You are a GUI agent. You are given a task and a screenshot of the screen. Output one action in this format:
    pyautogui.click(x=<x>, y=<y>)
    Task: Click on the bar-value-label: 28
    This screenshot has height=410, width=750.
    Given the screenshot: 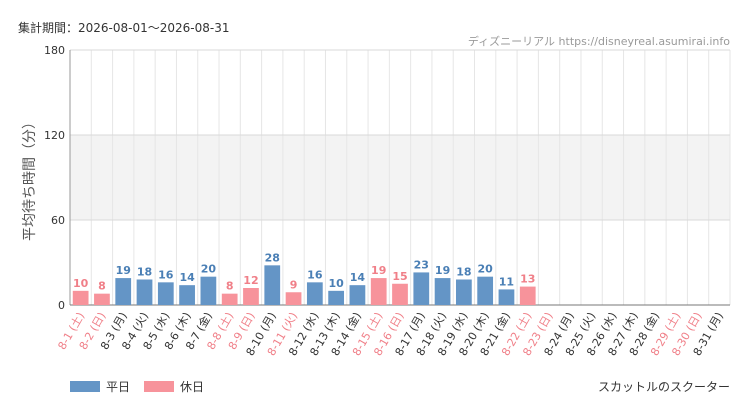 What is the action you would take?
    pyautogui.click(x=272, y=257)
    